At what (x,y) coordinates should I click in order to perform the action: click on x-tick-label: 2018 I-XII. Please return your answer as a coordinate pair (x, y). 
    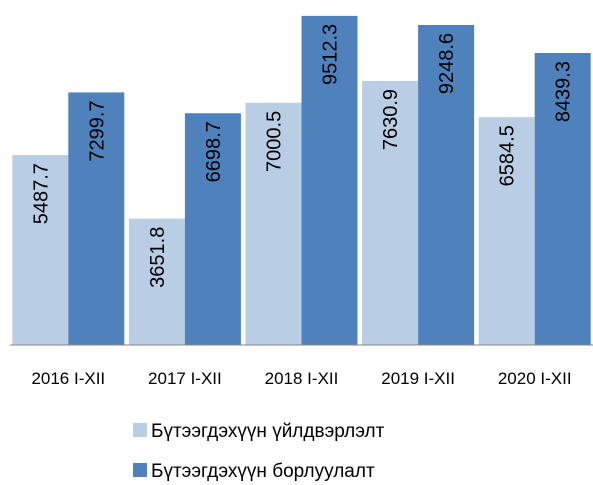
    Looking at the image, I should click on (302, 378).